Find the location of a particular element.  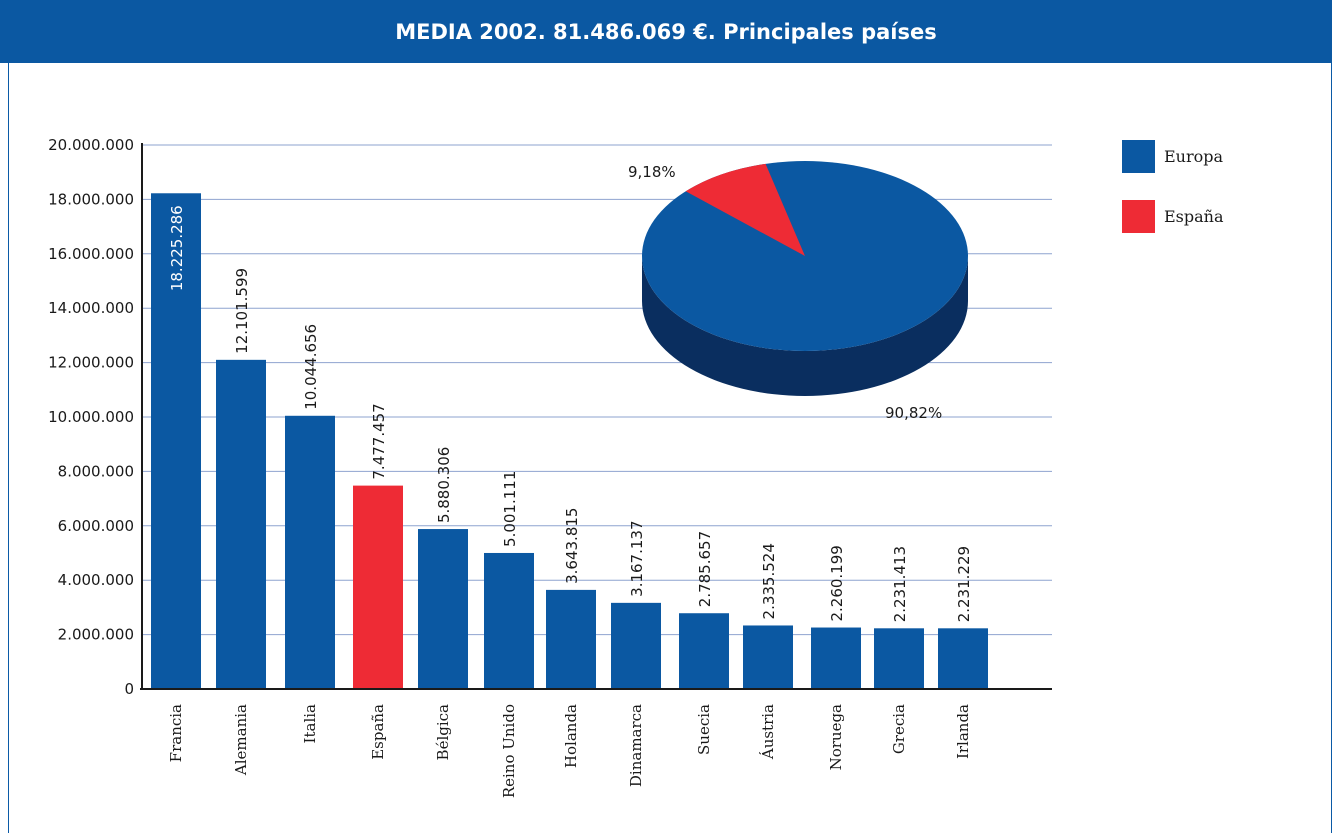

y-tick-label: 12.000.000 is located at coordinates (91, 363).